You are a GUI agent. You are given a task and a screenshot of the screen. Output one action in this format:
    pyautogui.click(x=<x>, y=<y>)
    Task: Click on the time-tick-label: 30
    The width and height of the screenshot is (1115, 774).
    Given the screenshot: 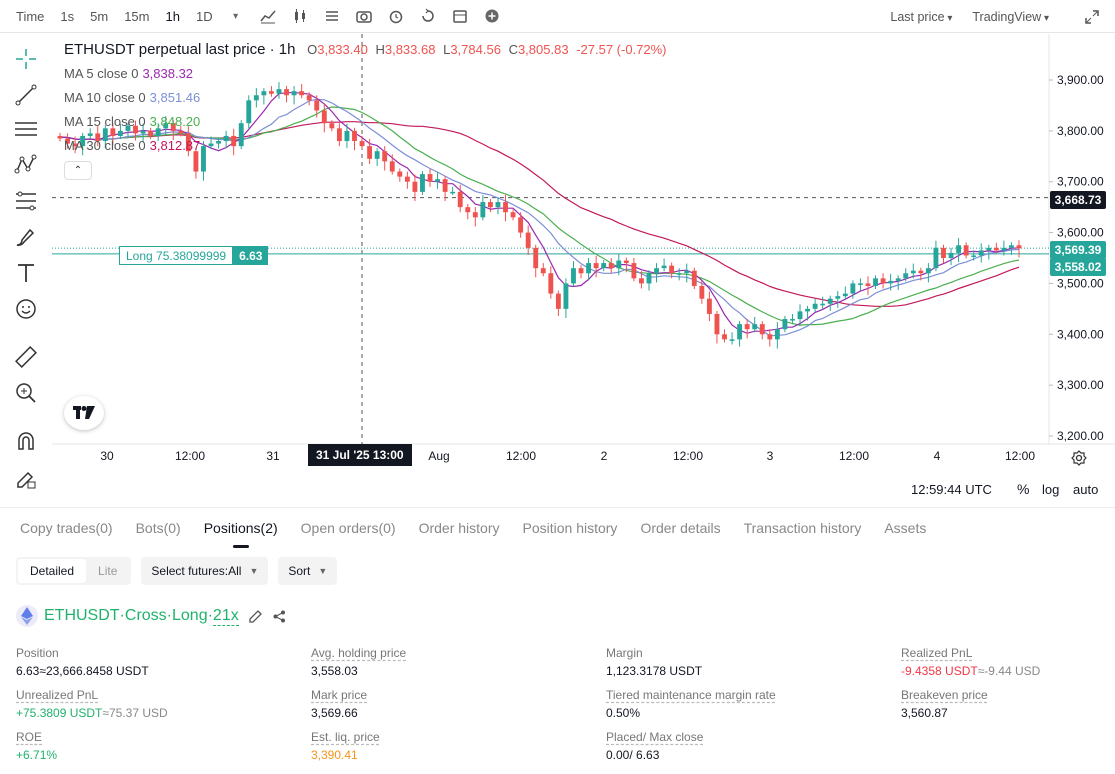 What is the action you would take?
    pyautogui.click(x=107, y=456)
    